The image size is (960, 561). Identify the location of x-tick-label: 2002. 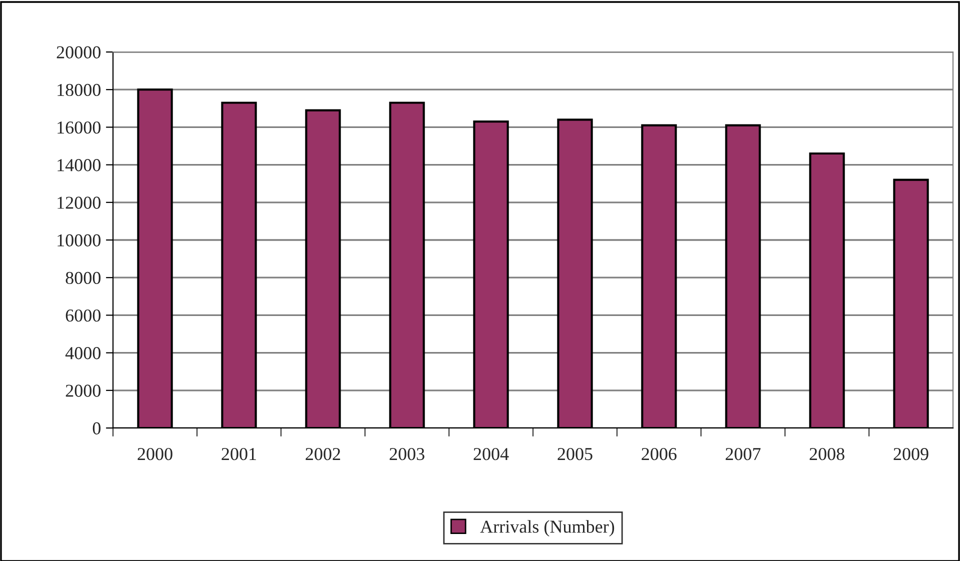
(323, 454).